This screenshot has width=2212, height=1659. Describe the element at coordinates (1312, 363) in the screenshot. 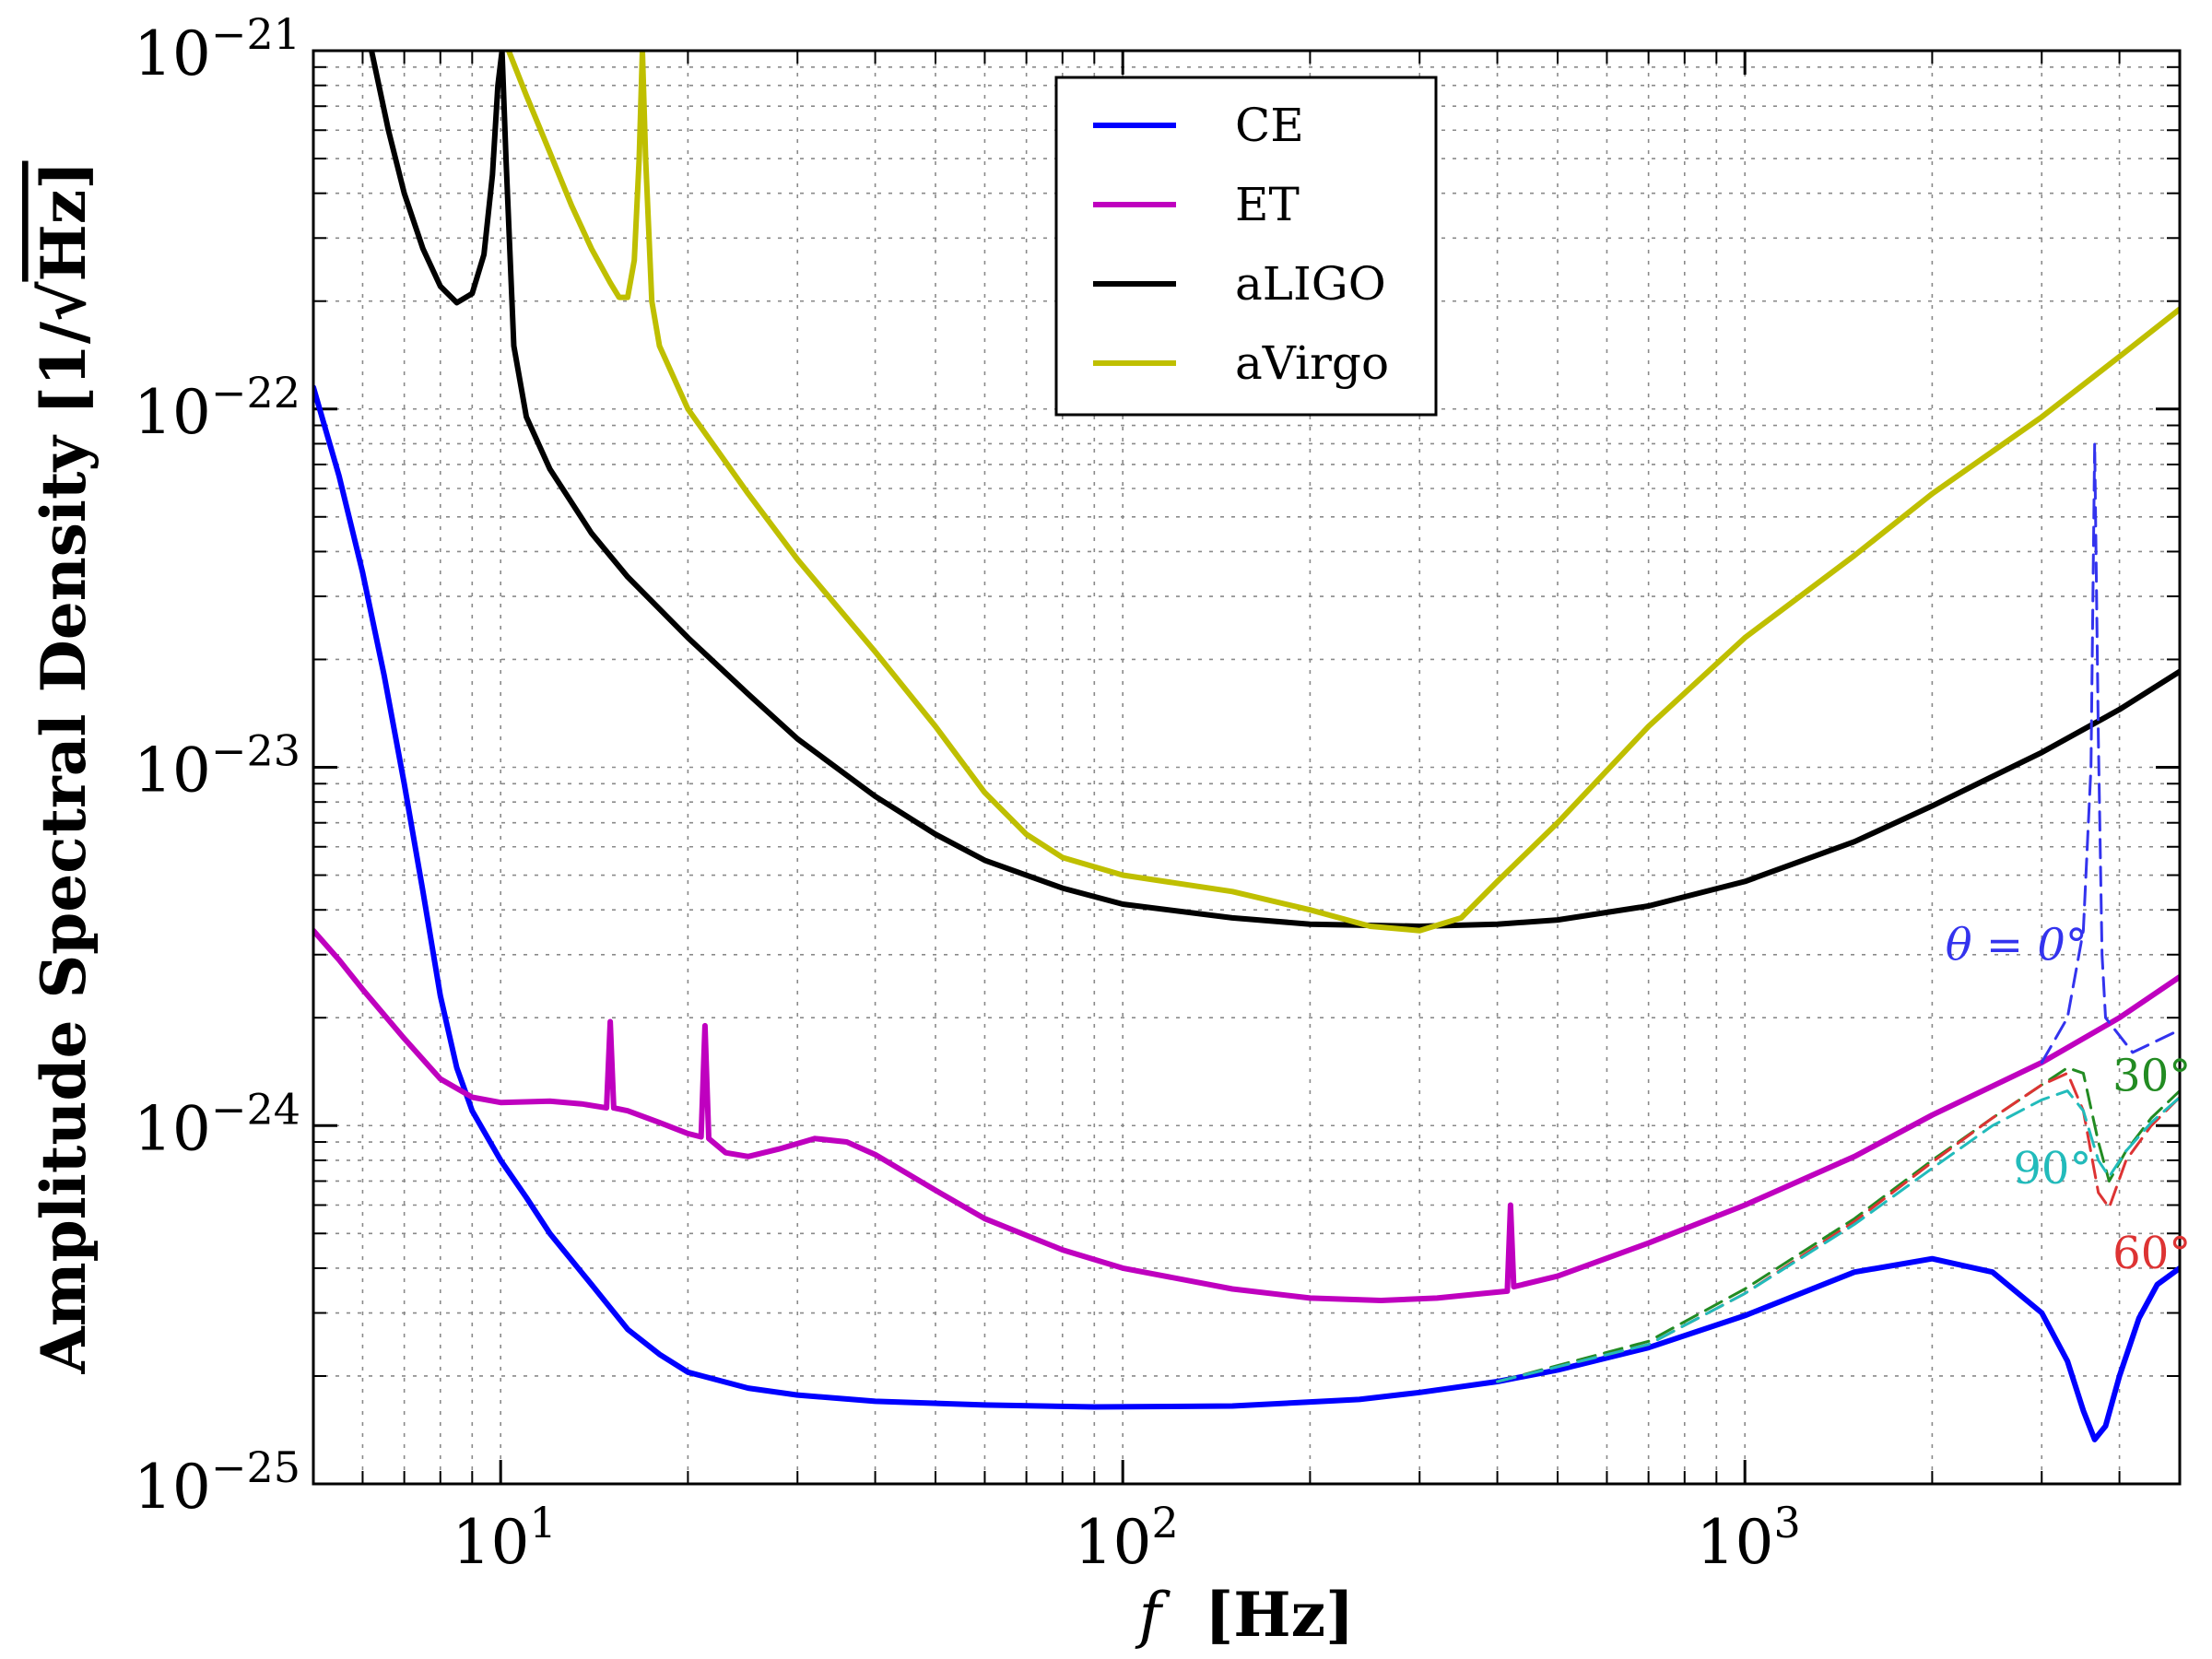

I see `legend-label: aVirgo` at that location.